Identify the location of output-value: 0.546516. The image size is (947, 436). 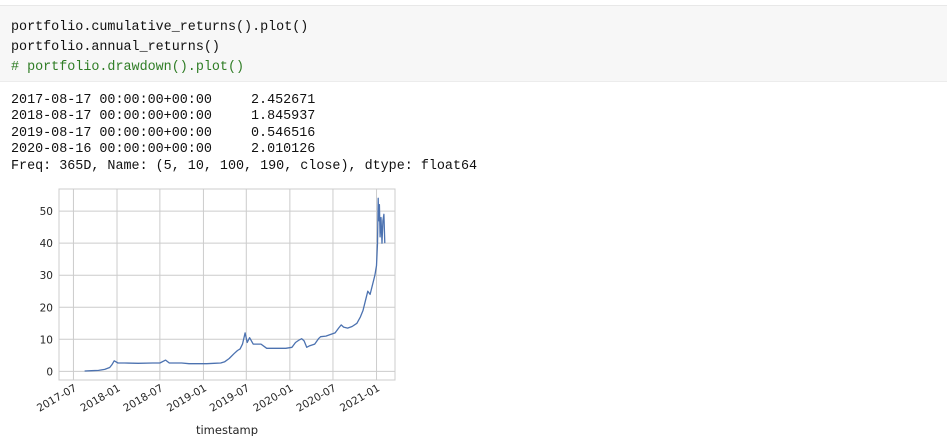
(283, 133).